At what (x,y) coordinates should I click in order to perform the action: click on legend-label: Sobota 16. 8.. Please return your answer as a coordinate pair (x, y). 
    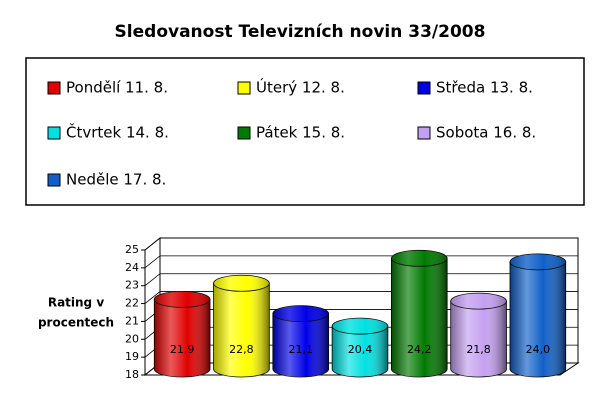
    Looking at the image, I should click on (486, 133).